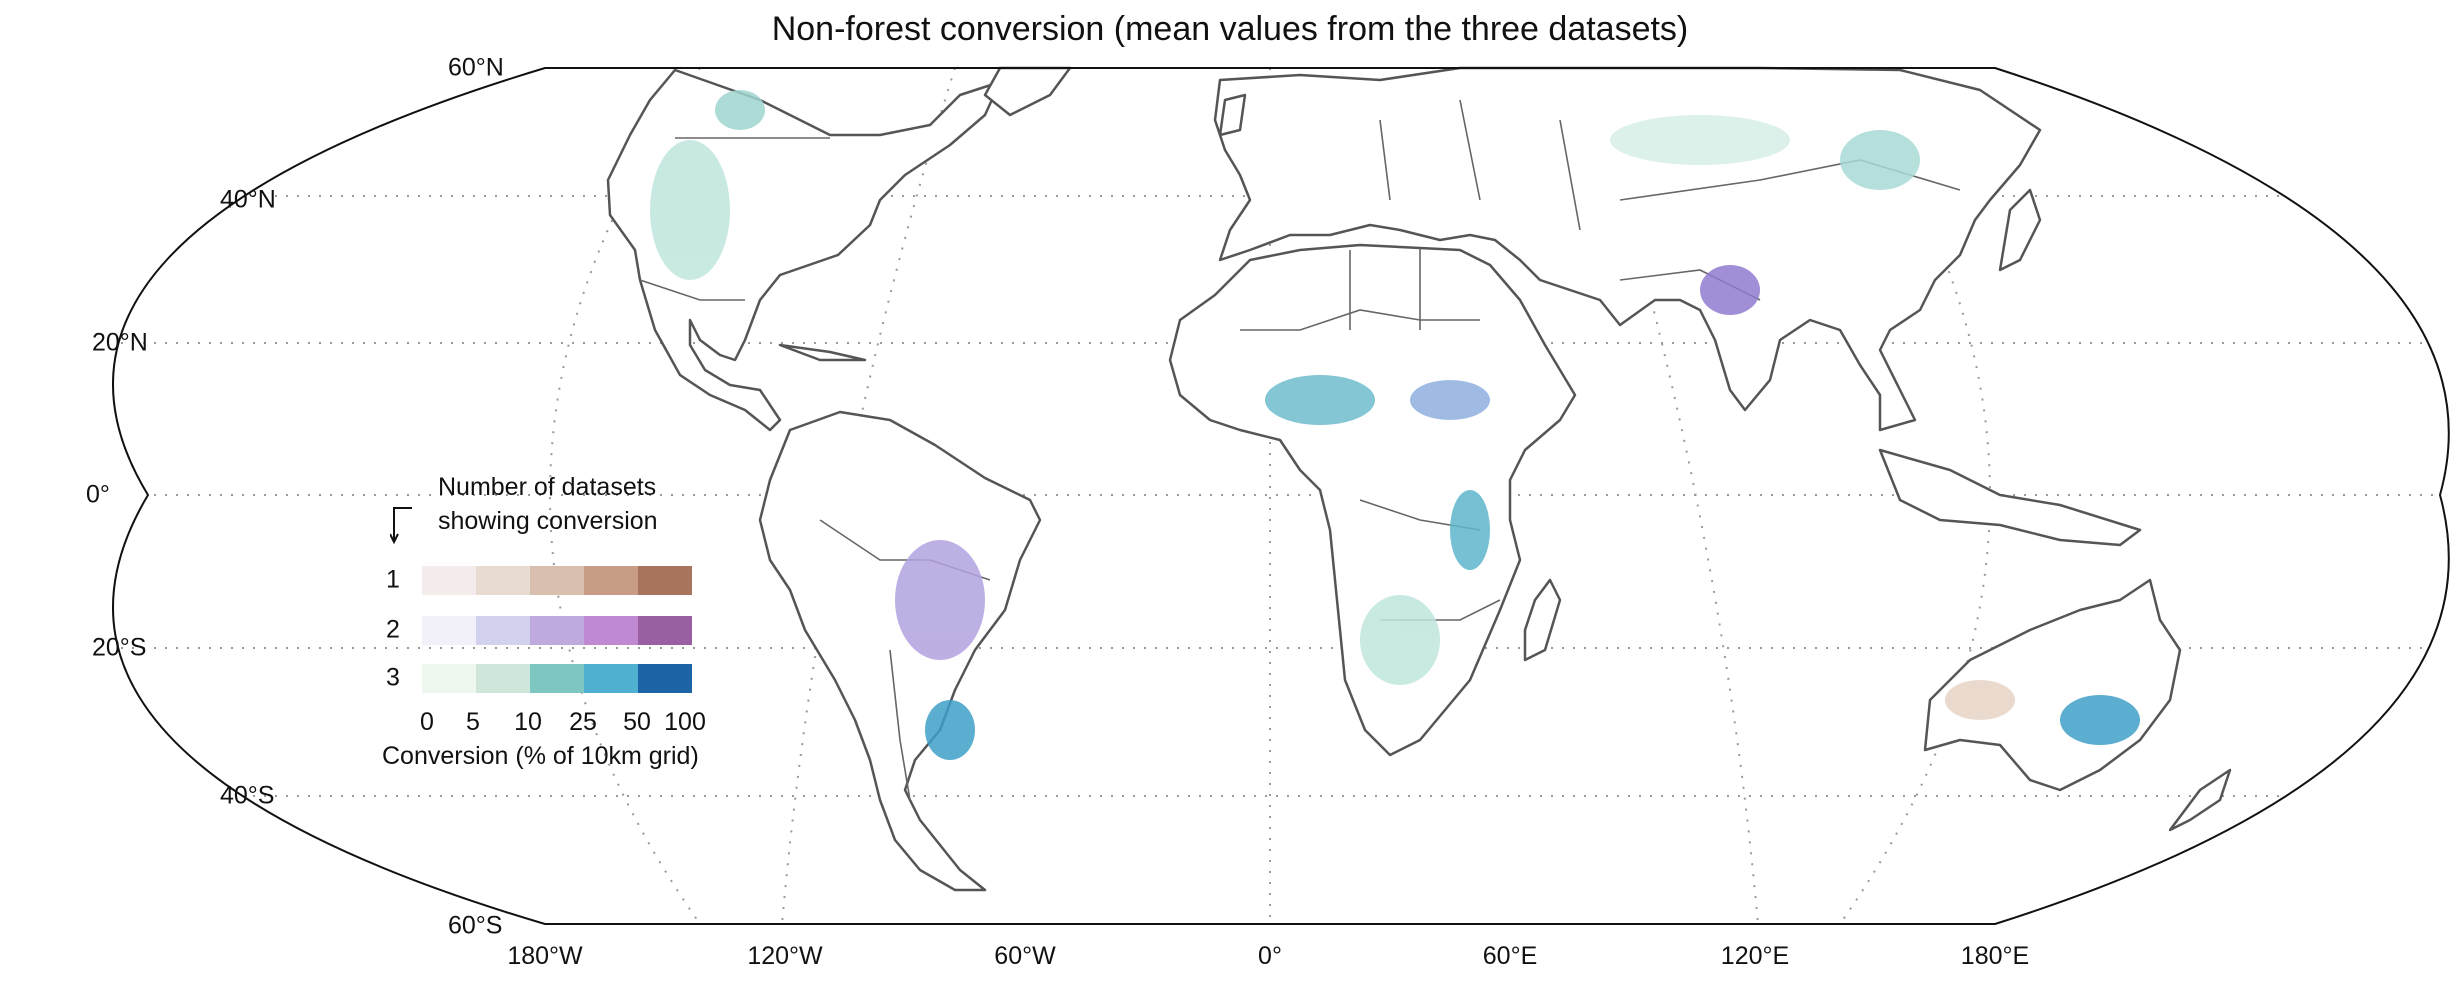 This screenshot has width=2460, height=1002. Describe the element at coordinates (1755, 956) in the screenshot. I see `lon-label-120e: 120°E` at that location.